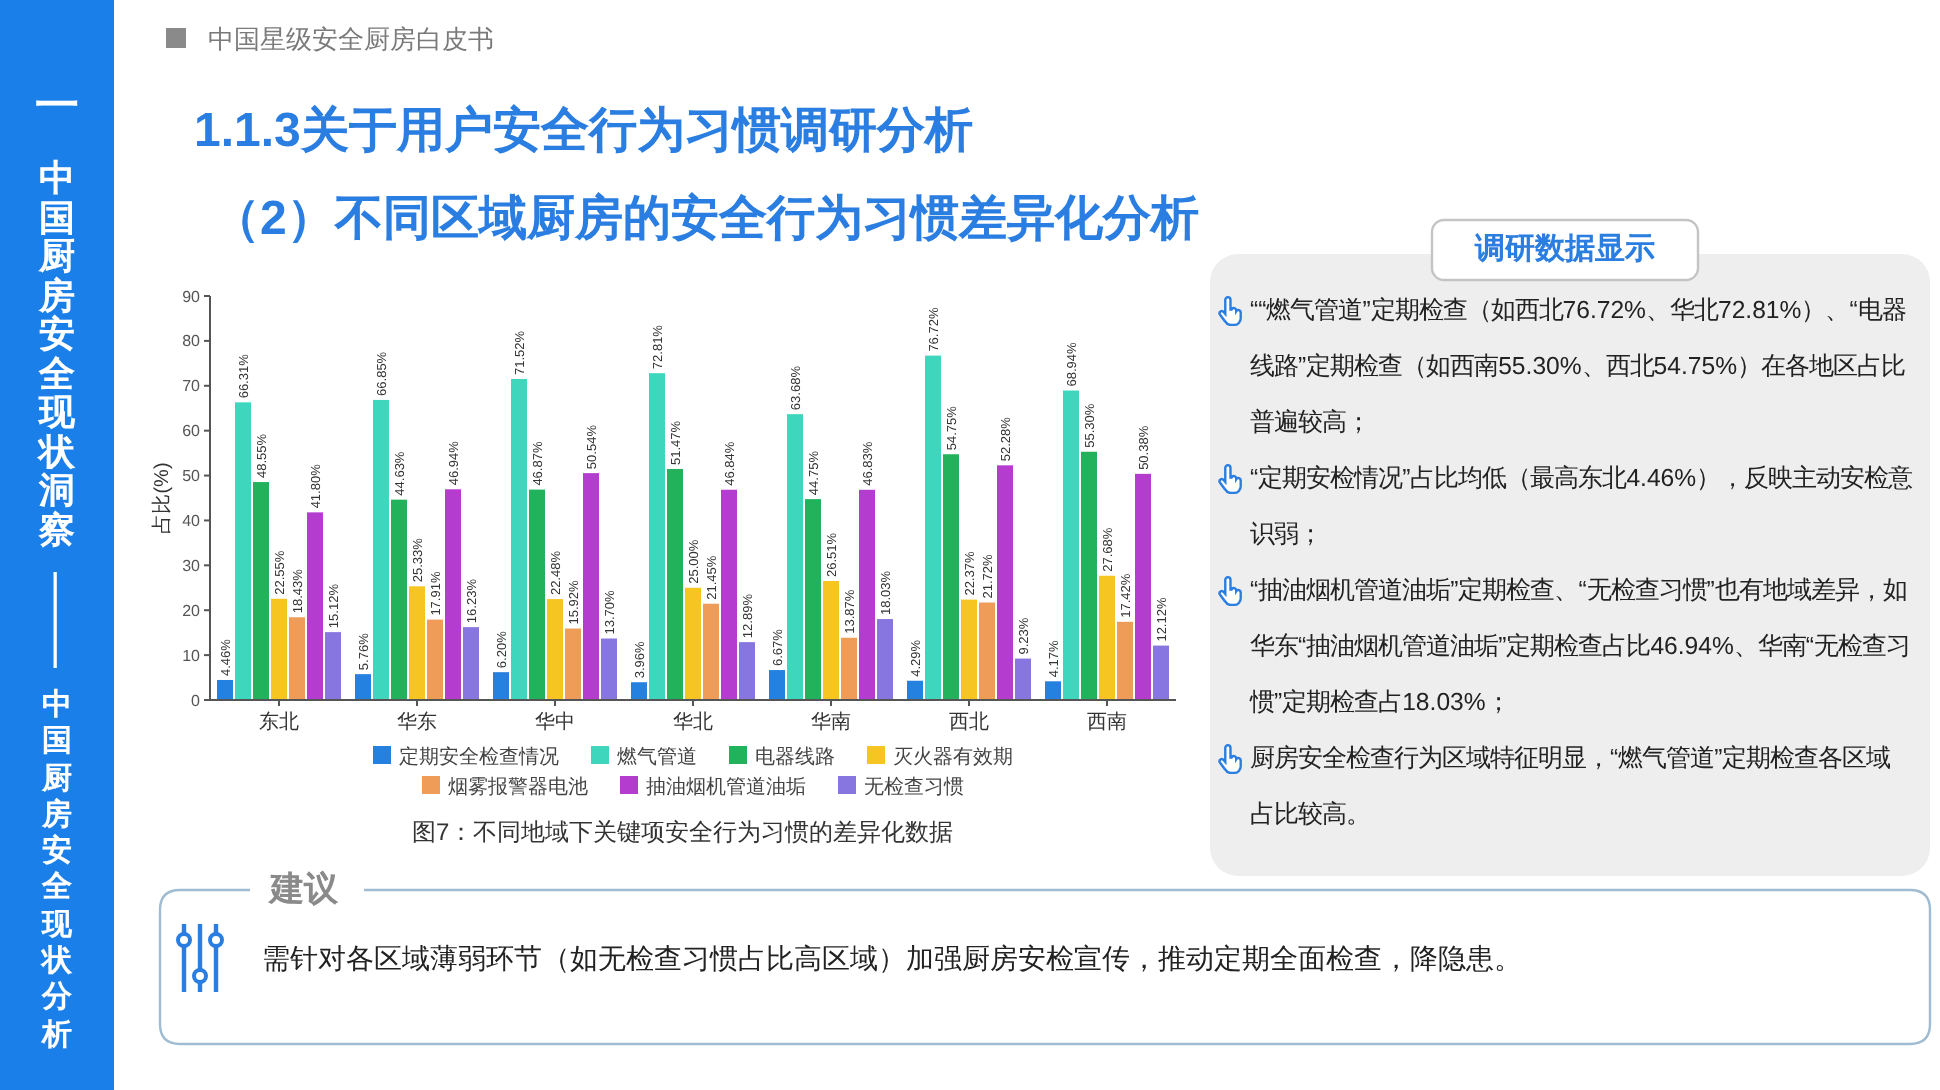 The width and height of the screenshot is (1940, 1090). What do you see at coordinates (726, 787) in the screenshot?
I see `legend-label: 抽油烟机管道油垢` at bounding box center [726, 787].